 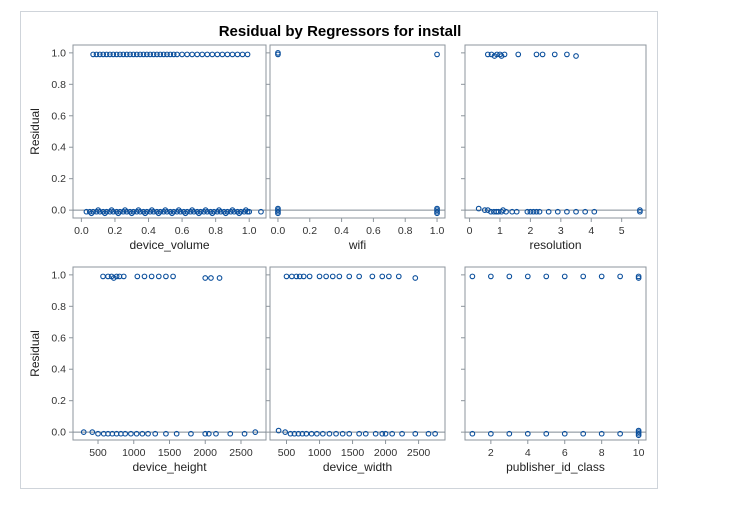 I want to click on y-tick-label: 1.0, so click(x=58, y=275).